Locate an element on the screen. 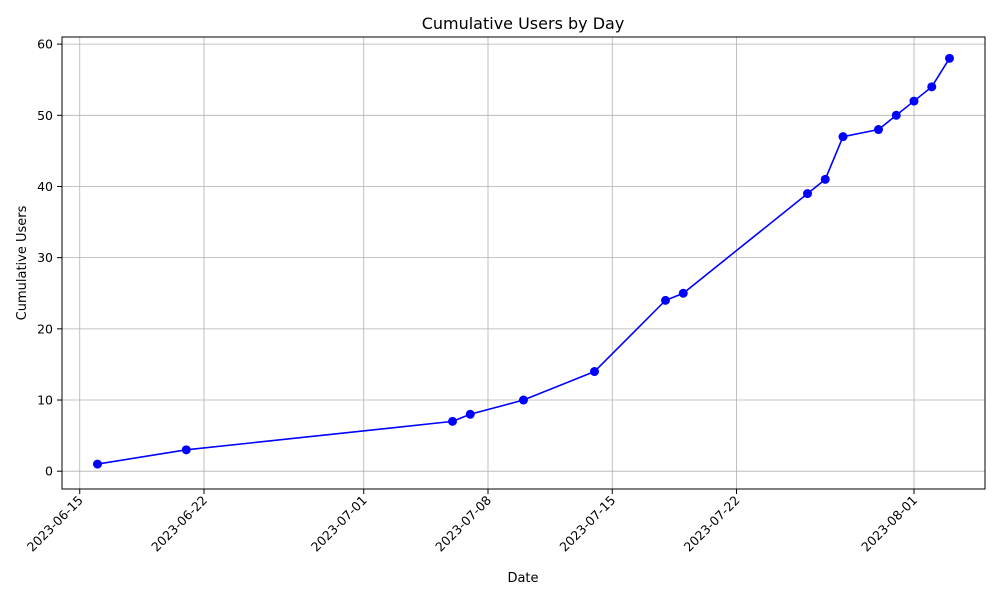 The width and height of the screenshot is (1000, 600). y-tick-label: 50 is located at coordinates (45, 115).